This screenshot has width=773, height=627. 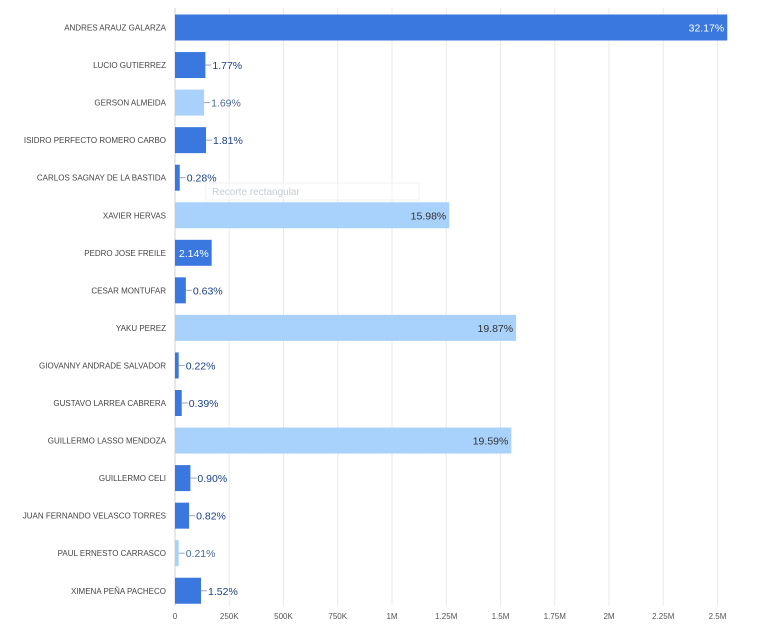 I want to click on data-label: 1.81%, so click(x=228, y=141).